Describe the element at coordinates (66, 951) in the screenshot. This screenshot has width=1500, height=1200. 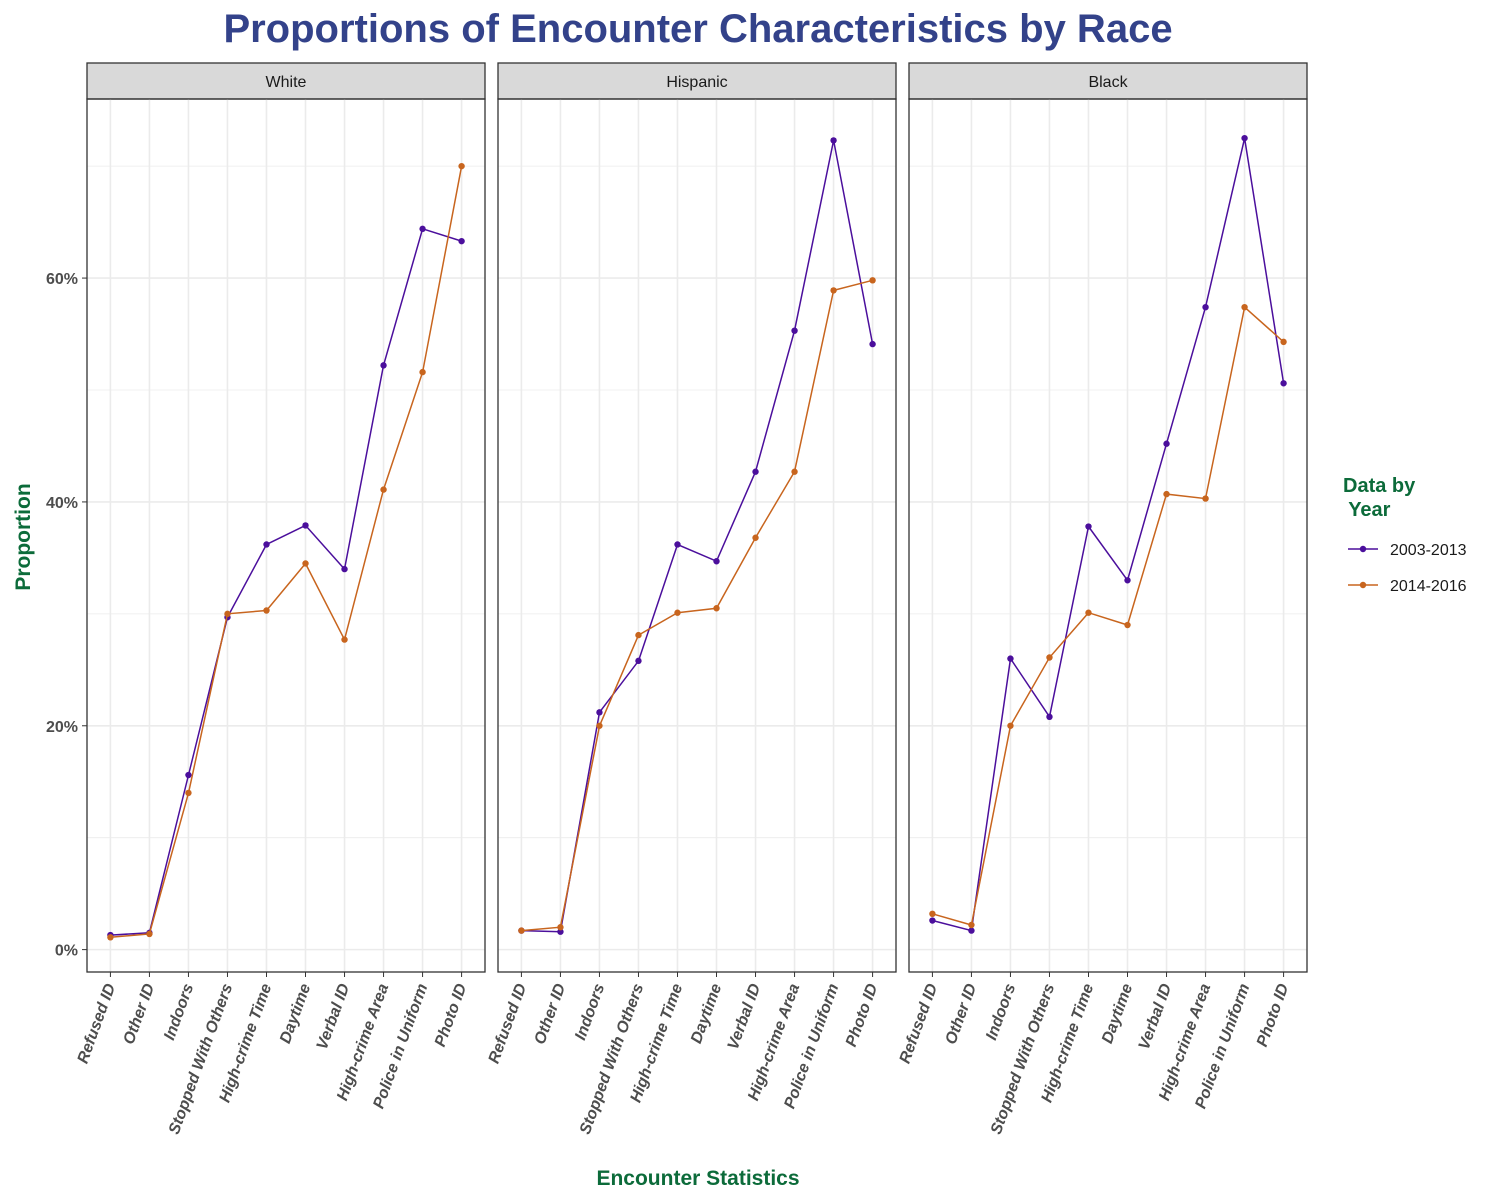
I see `y-tick-label: 0%` at that location.